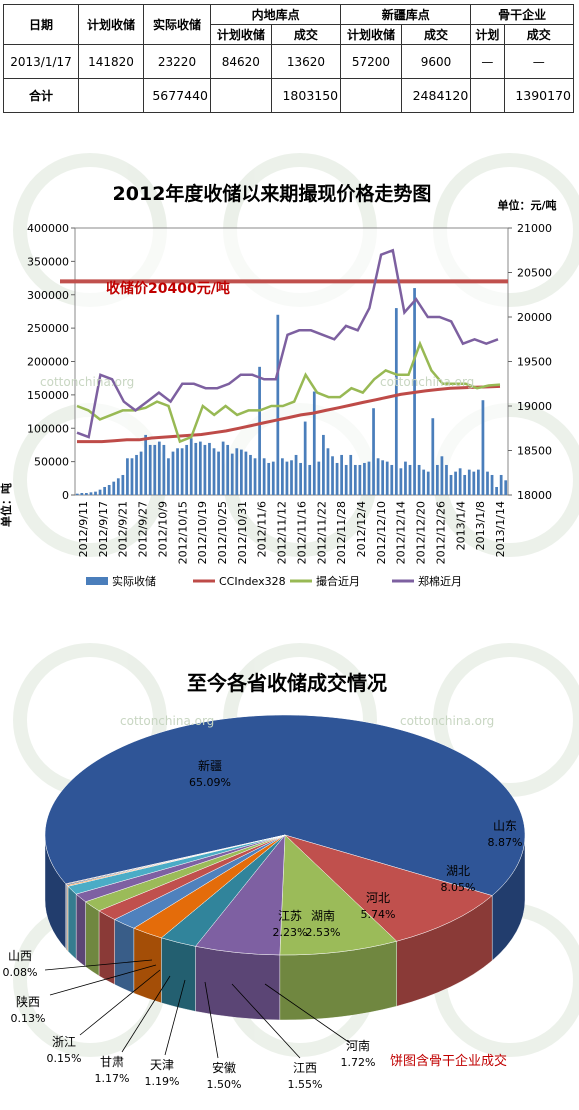 This screenshot has height=1110, width=579. What do you see at coordinates (526, 205) in the screenshot?
I see `right-axis-unit: 单位：元/吨` at bounding box center [526, 205].